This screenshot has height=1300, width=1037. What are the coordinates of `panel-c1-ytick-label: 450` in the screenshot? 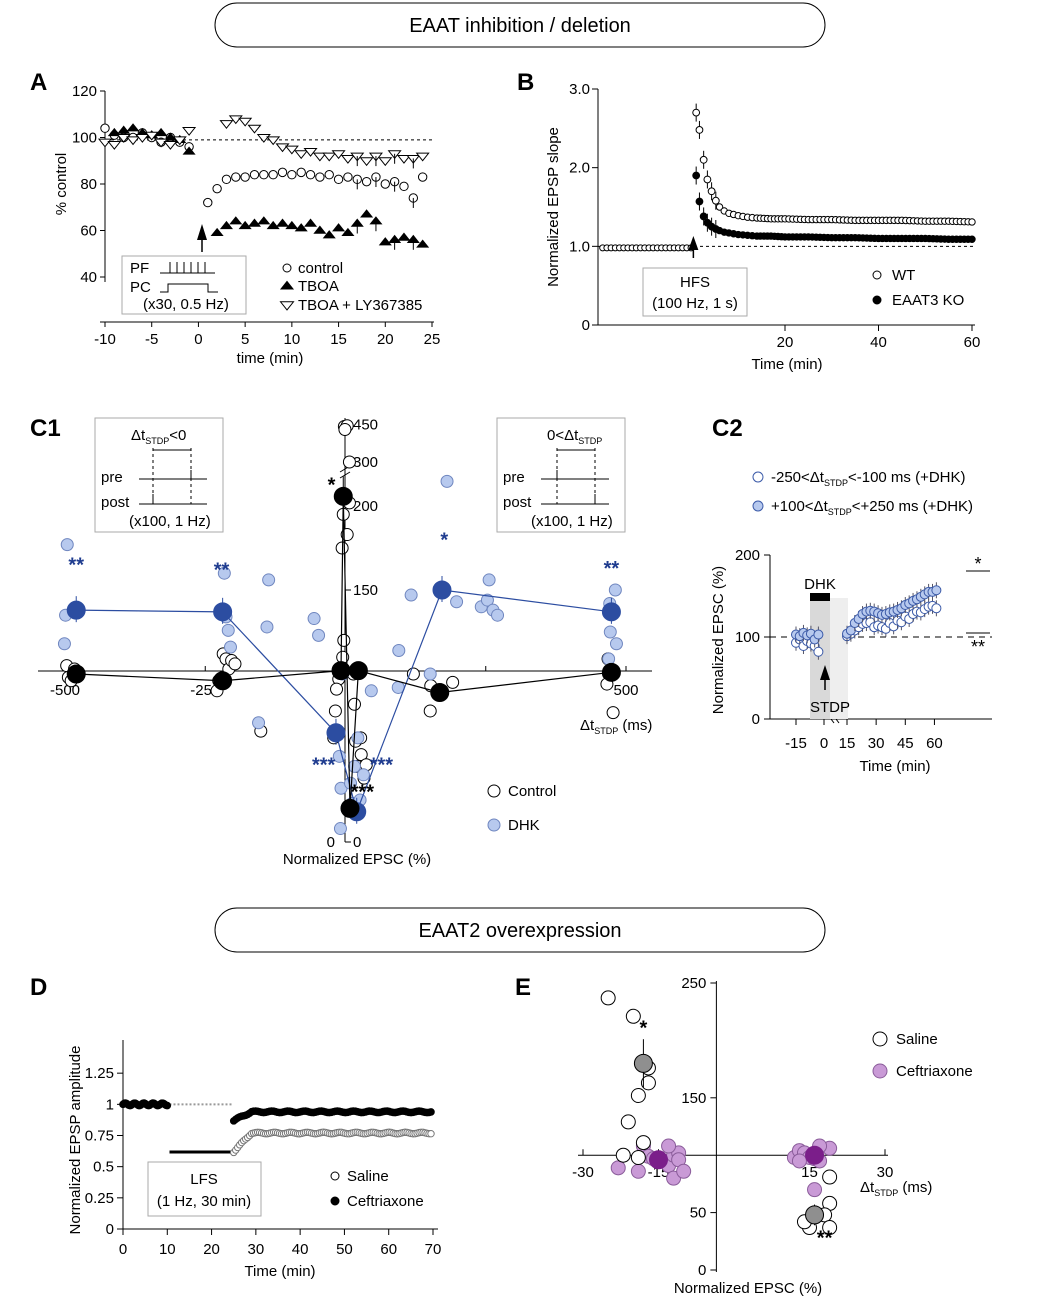 It's located at (365, 425).